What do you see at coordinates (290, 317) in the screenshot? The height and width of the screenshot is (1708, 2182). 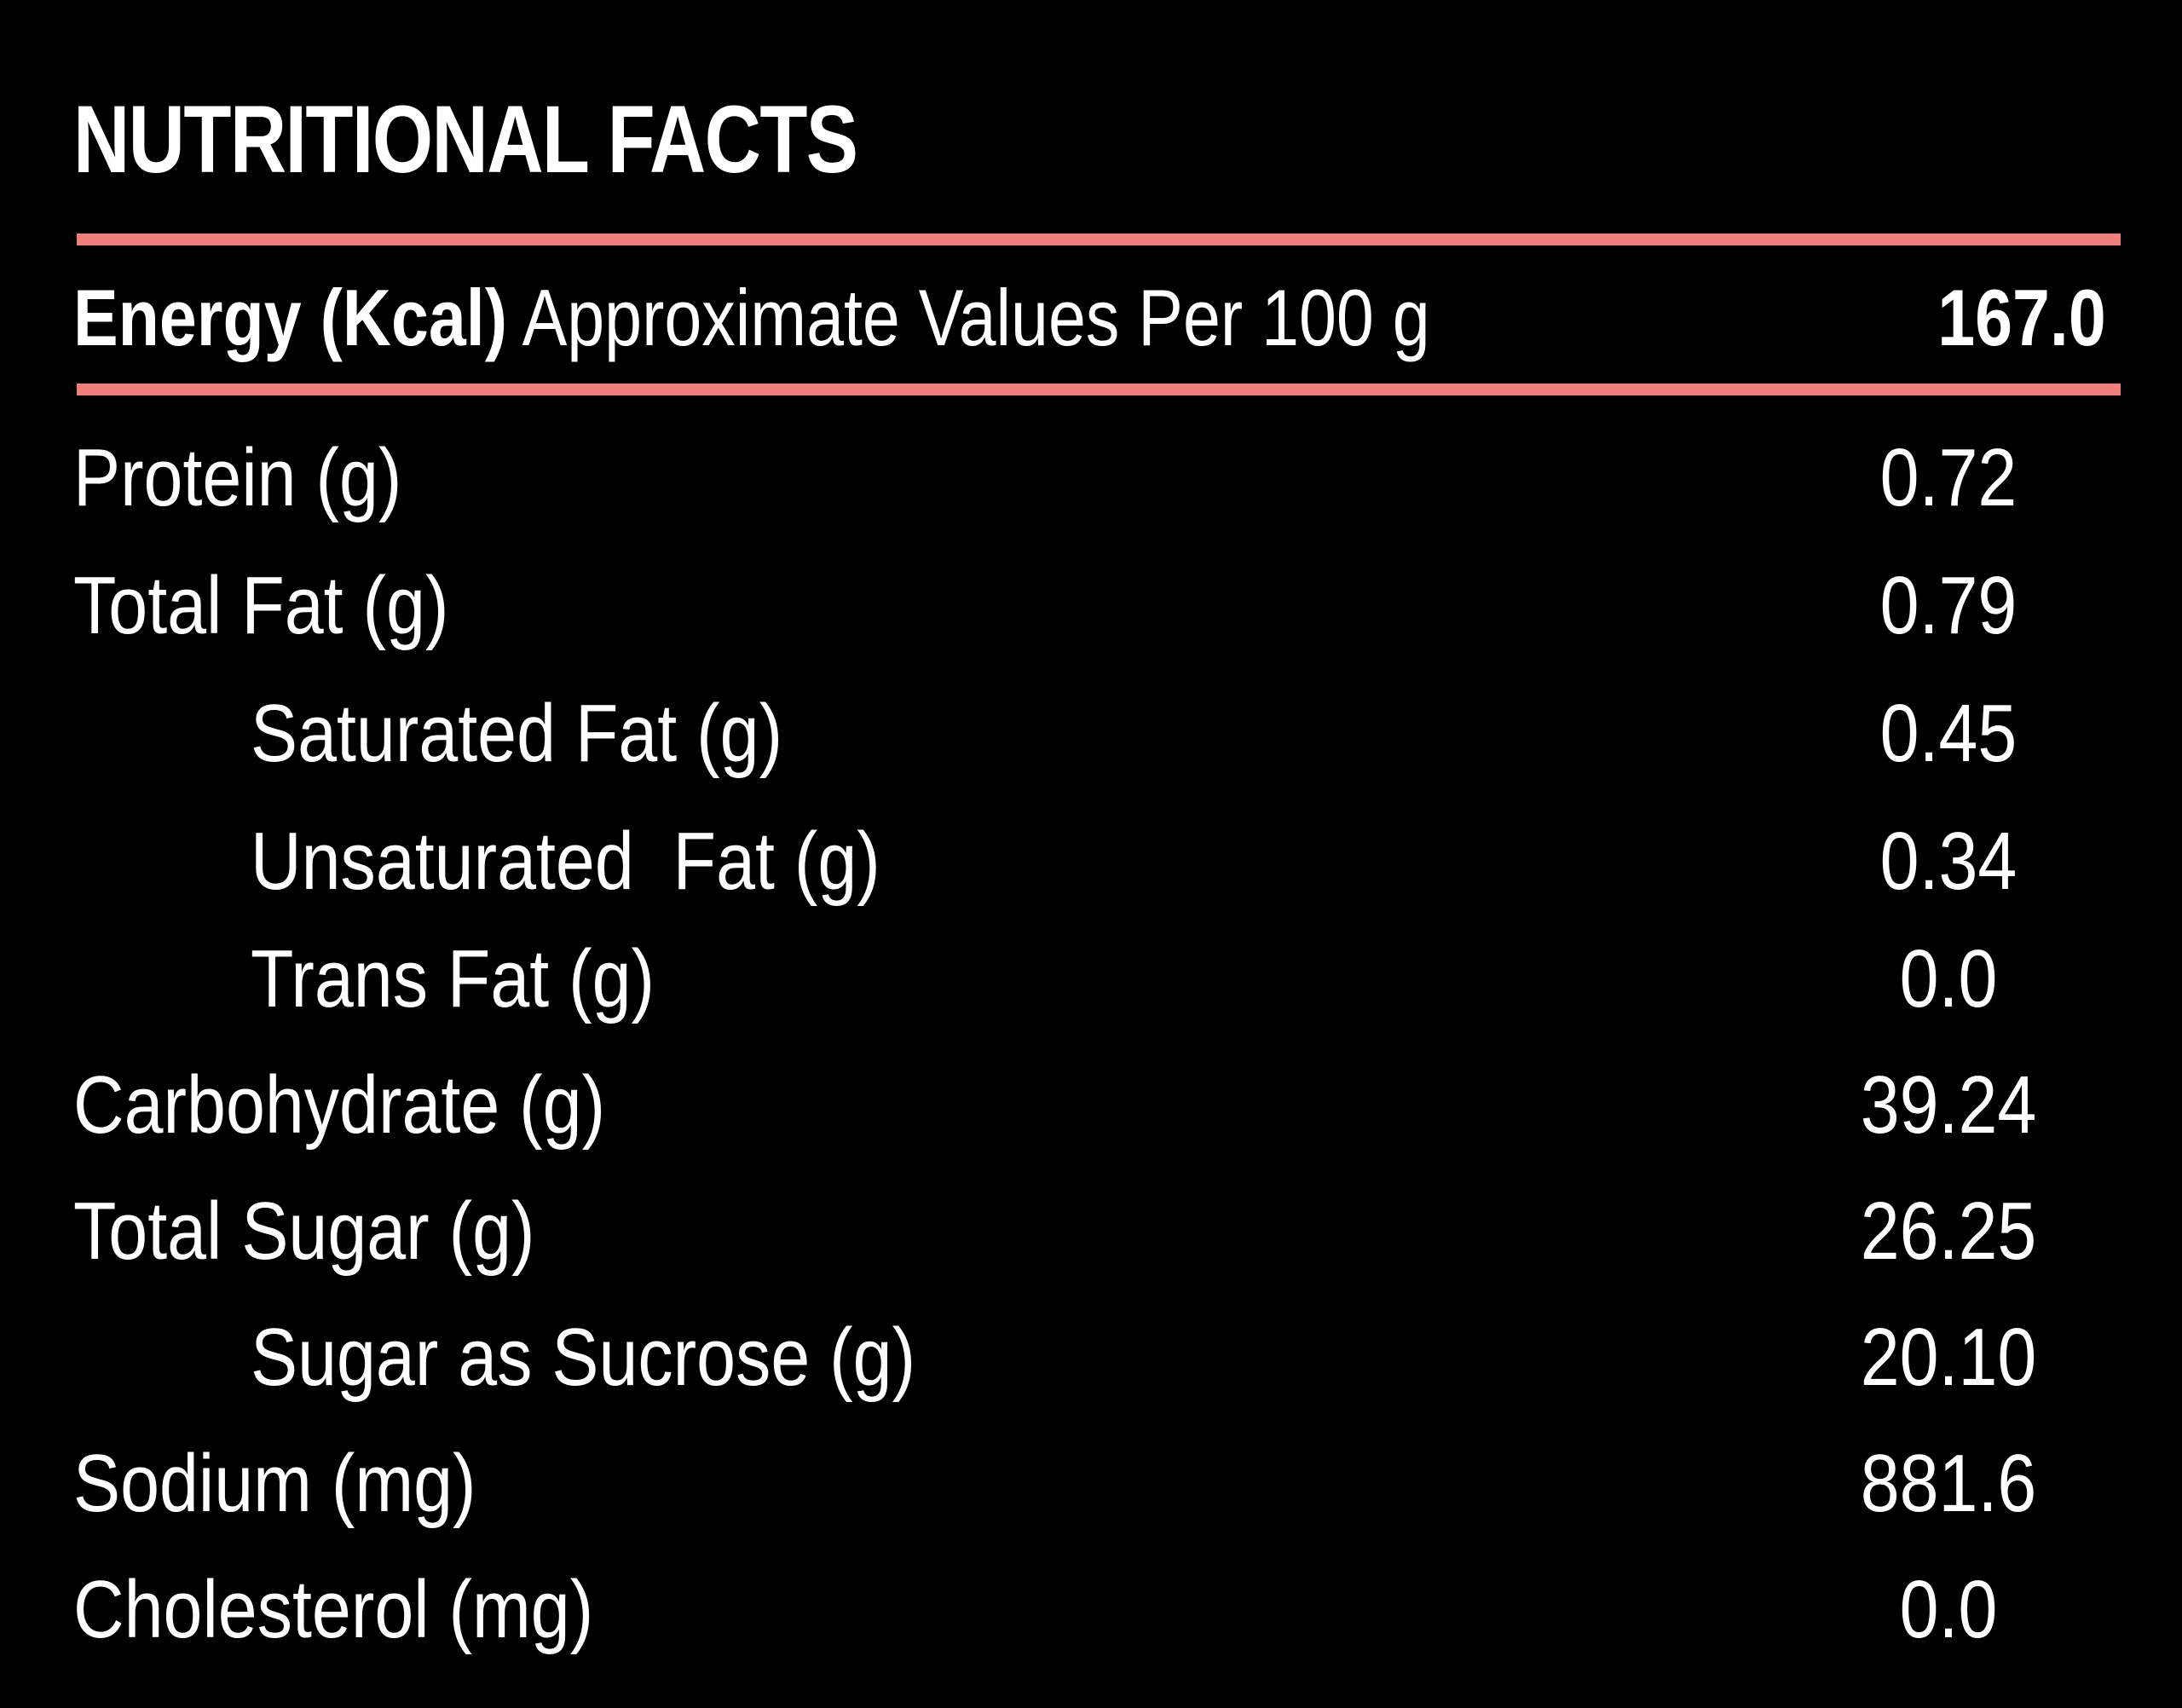 I see `energy-label-bold: Energy (Kcal)` at bounding box center [290, 317].